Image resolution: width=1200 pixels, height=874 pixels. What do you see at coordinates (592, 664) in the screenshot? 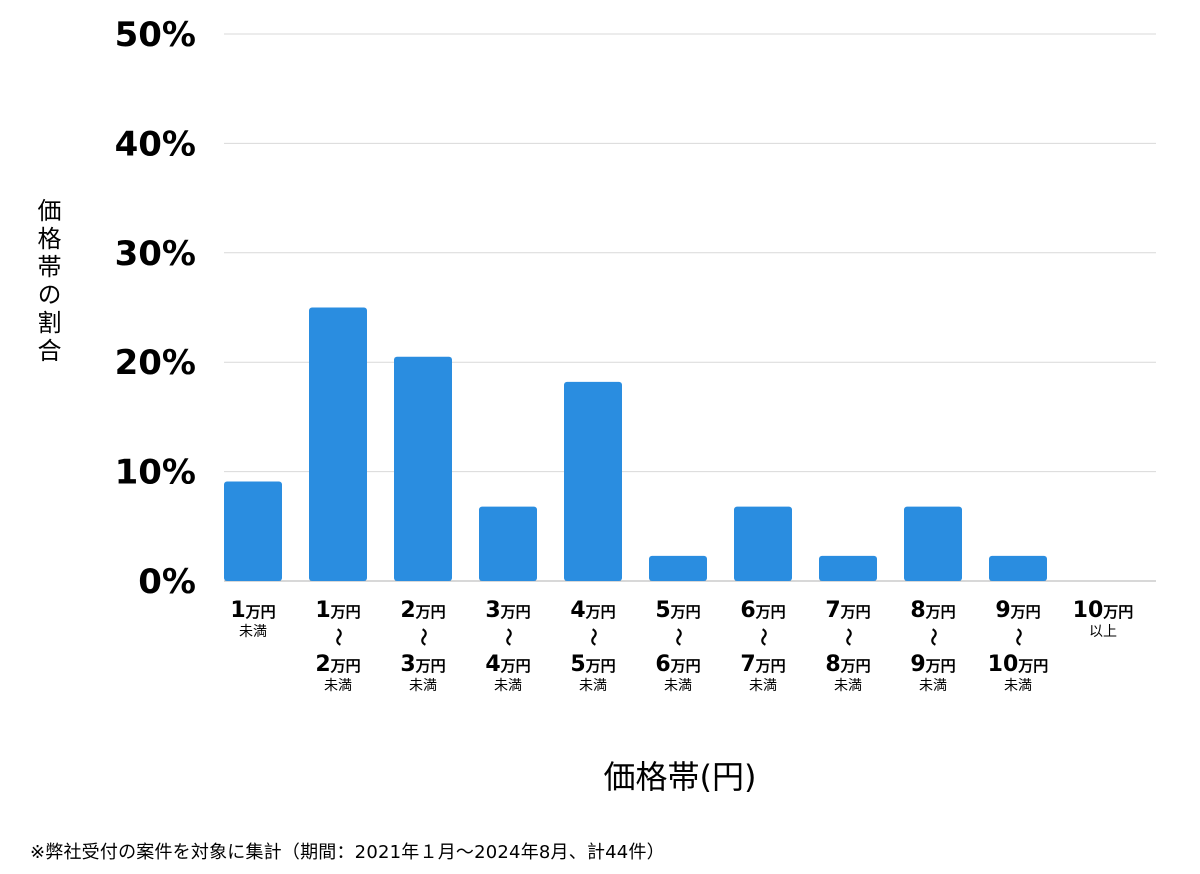
I see `x-tick-label-bottom: 5万円` at bounding box center [592, 664].